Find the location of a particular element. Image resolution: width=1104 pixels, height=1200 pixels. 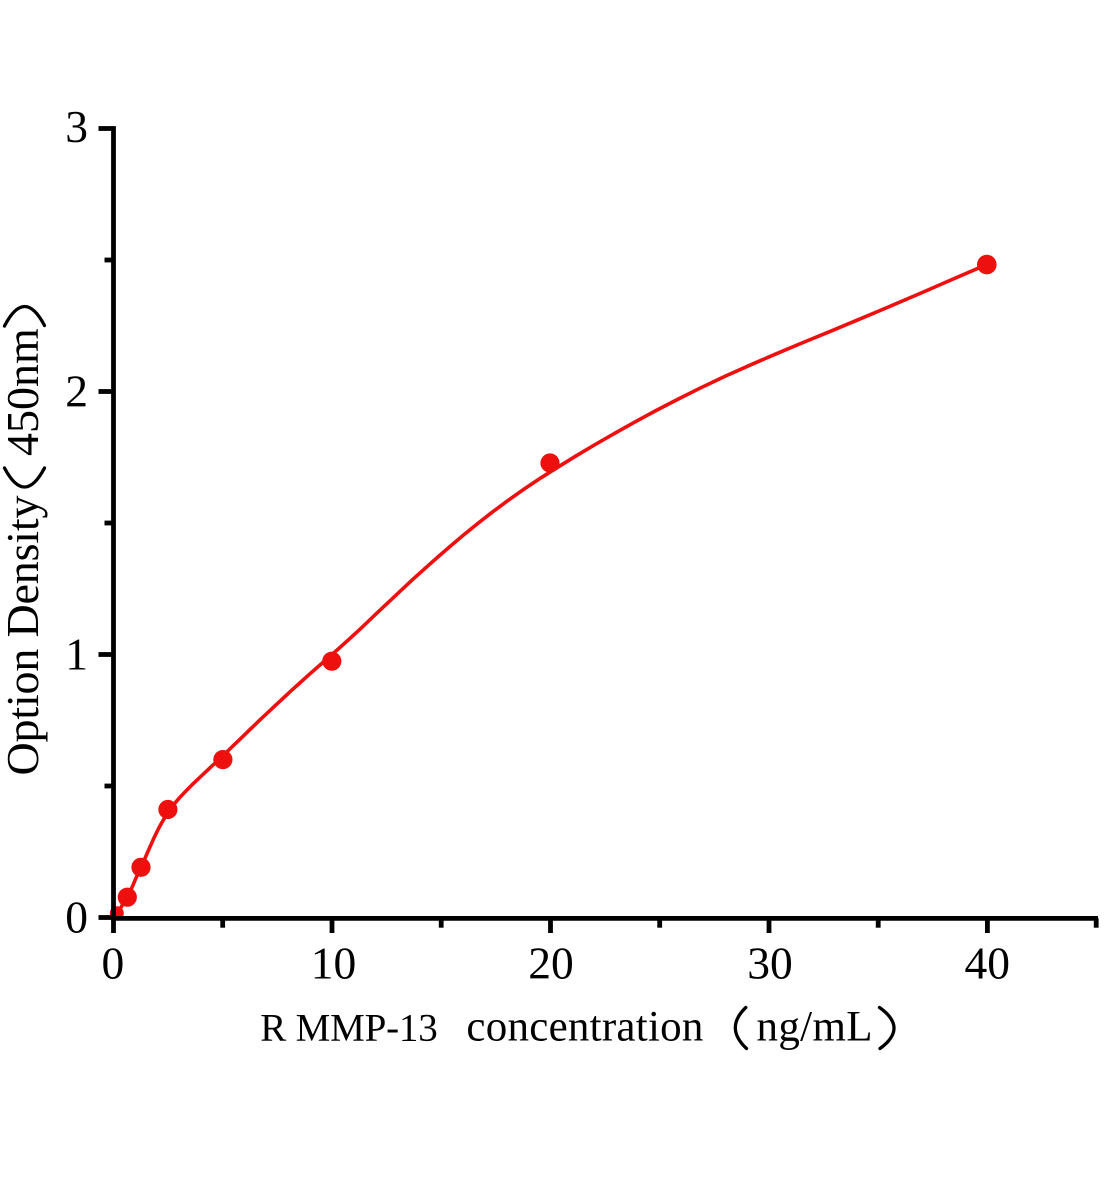

svg-text: Option Density is located at coordinates (24, 636).